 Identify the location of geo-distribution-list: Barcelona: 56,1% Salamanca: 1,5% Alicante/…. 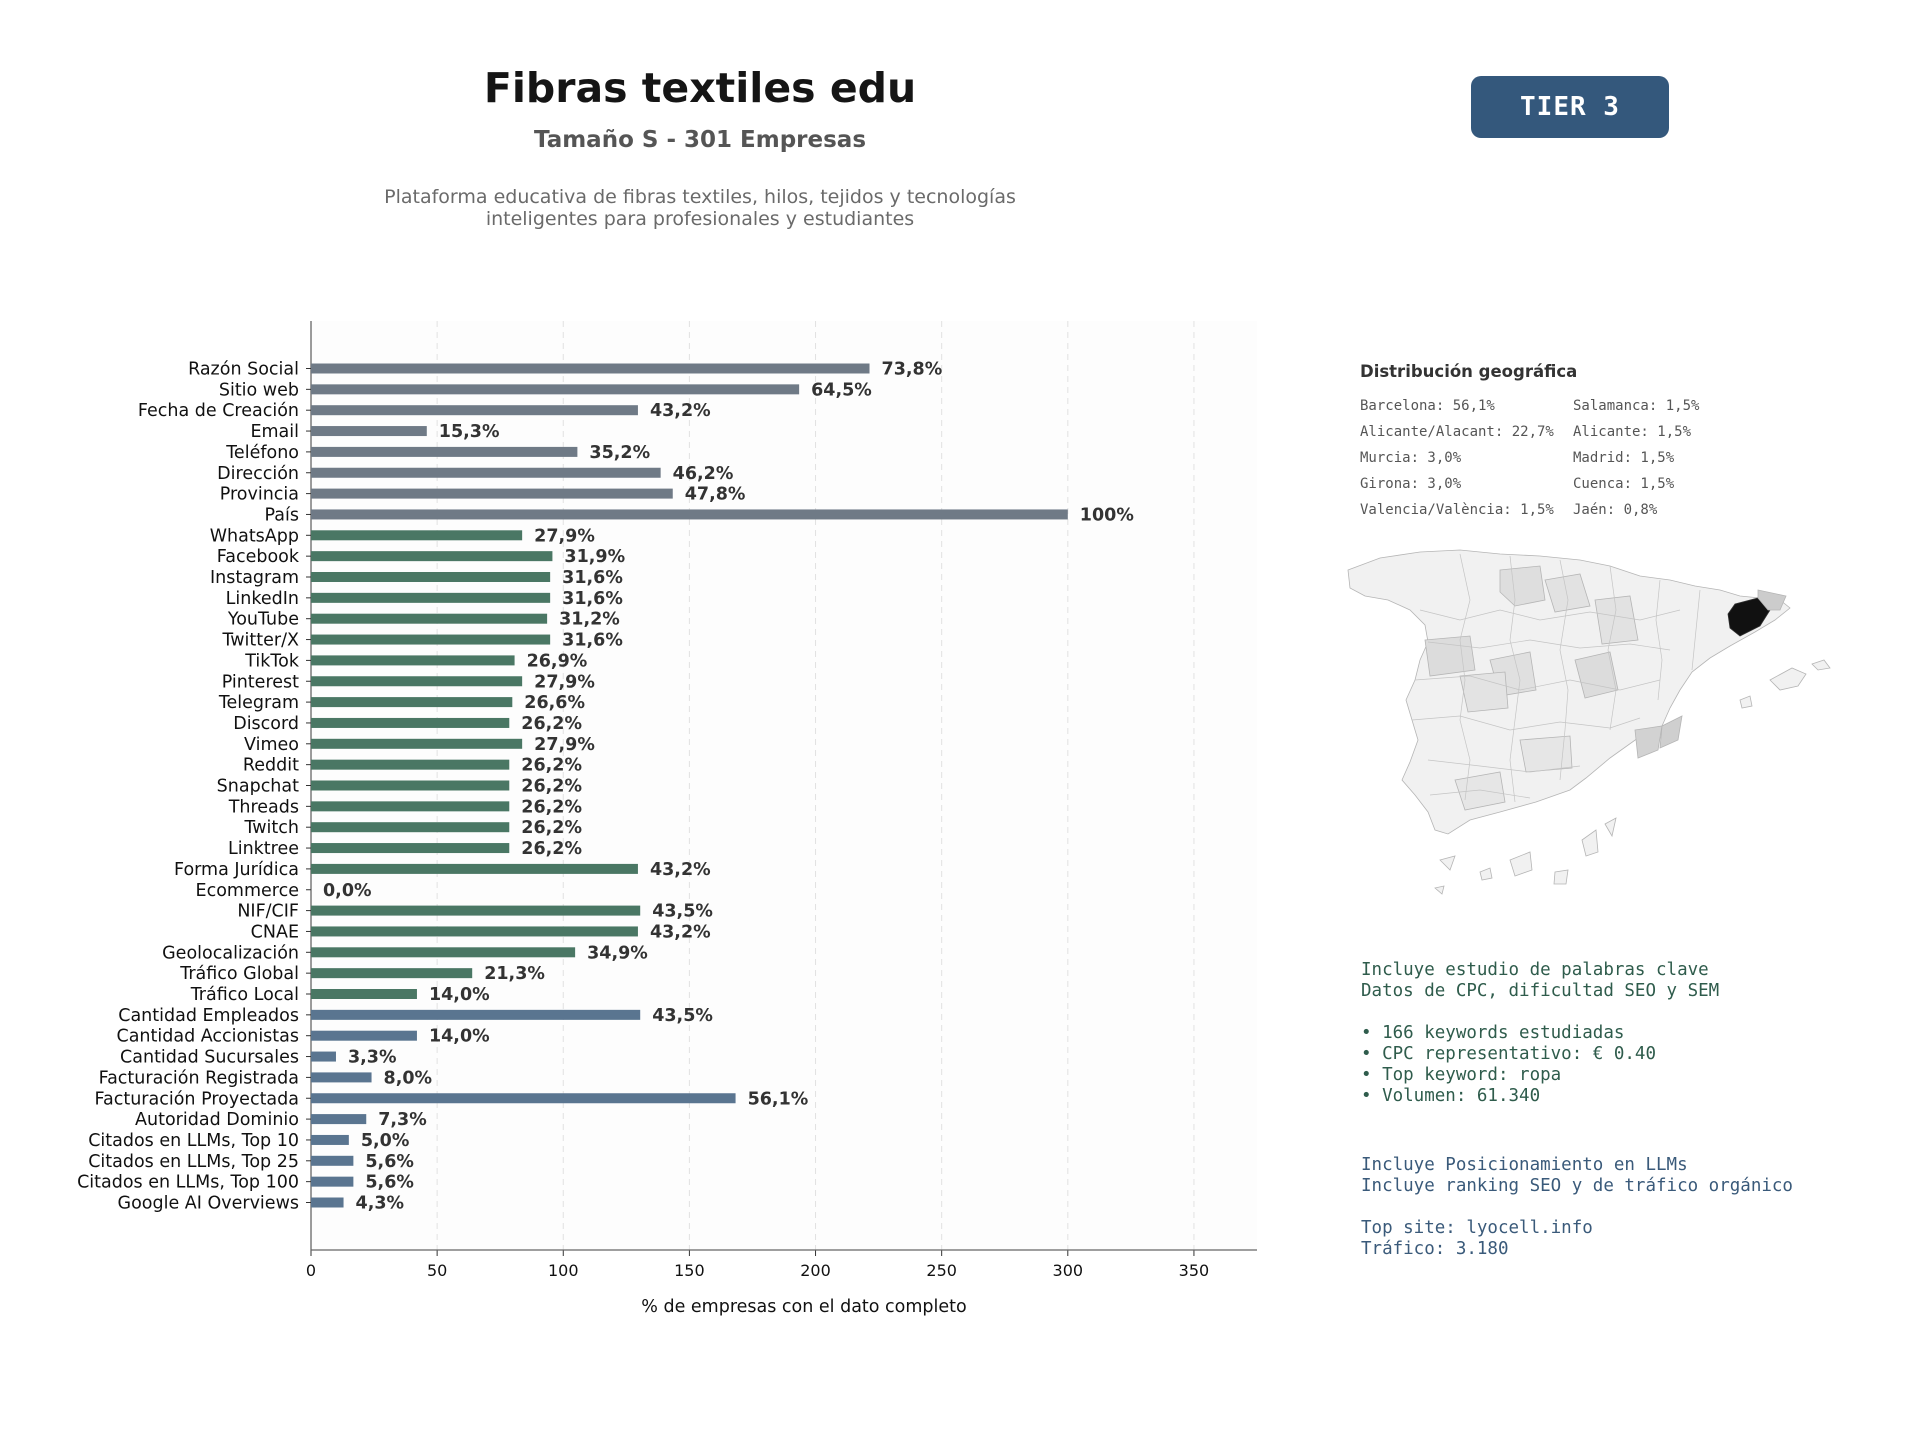
(1570, 458).